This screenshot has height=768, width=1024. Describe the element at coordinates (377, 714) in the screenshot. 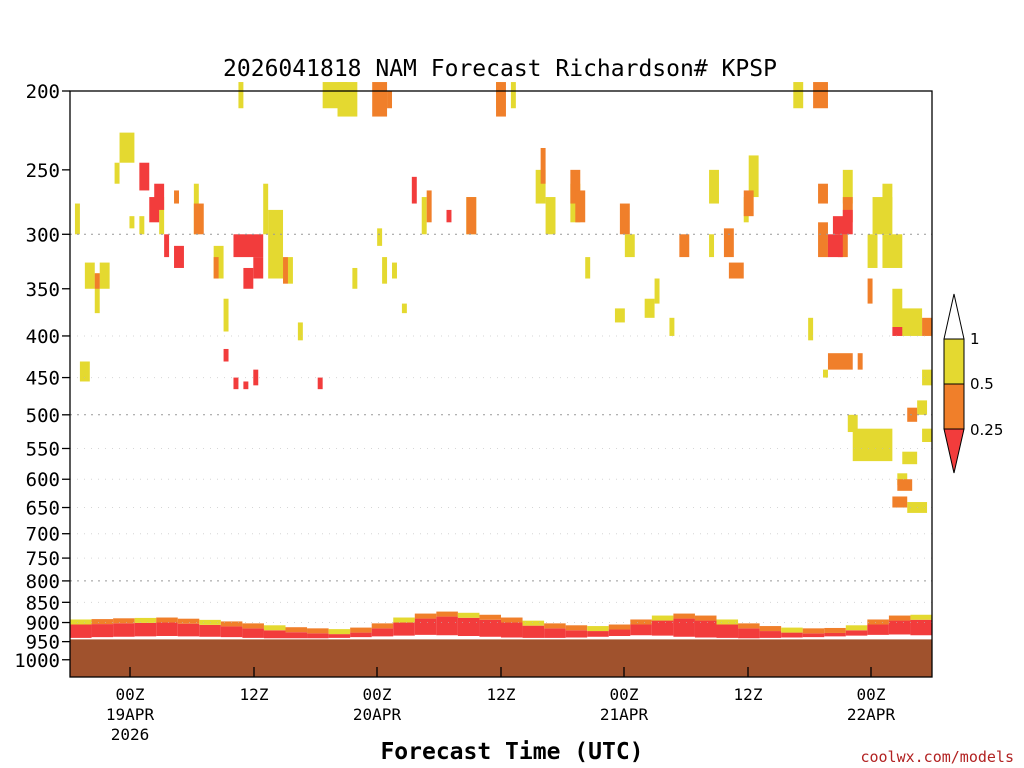

I see `x-tick-date: 20APR` at that location.